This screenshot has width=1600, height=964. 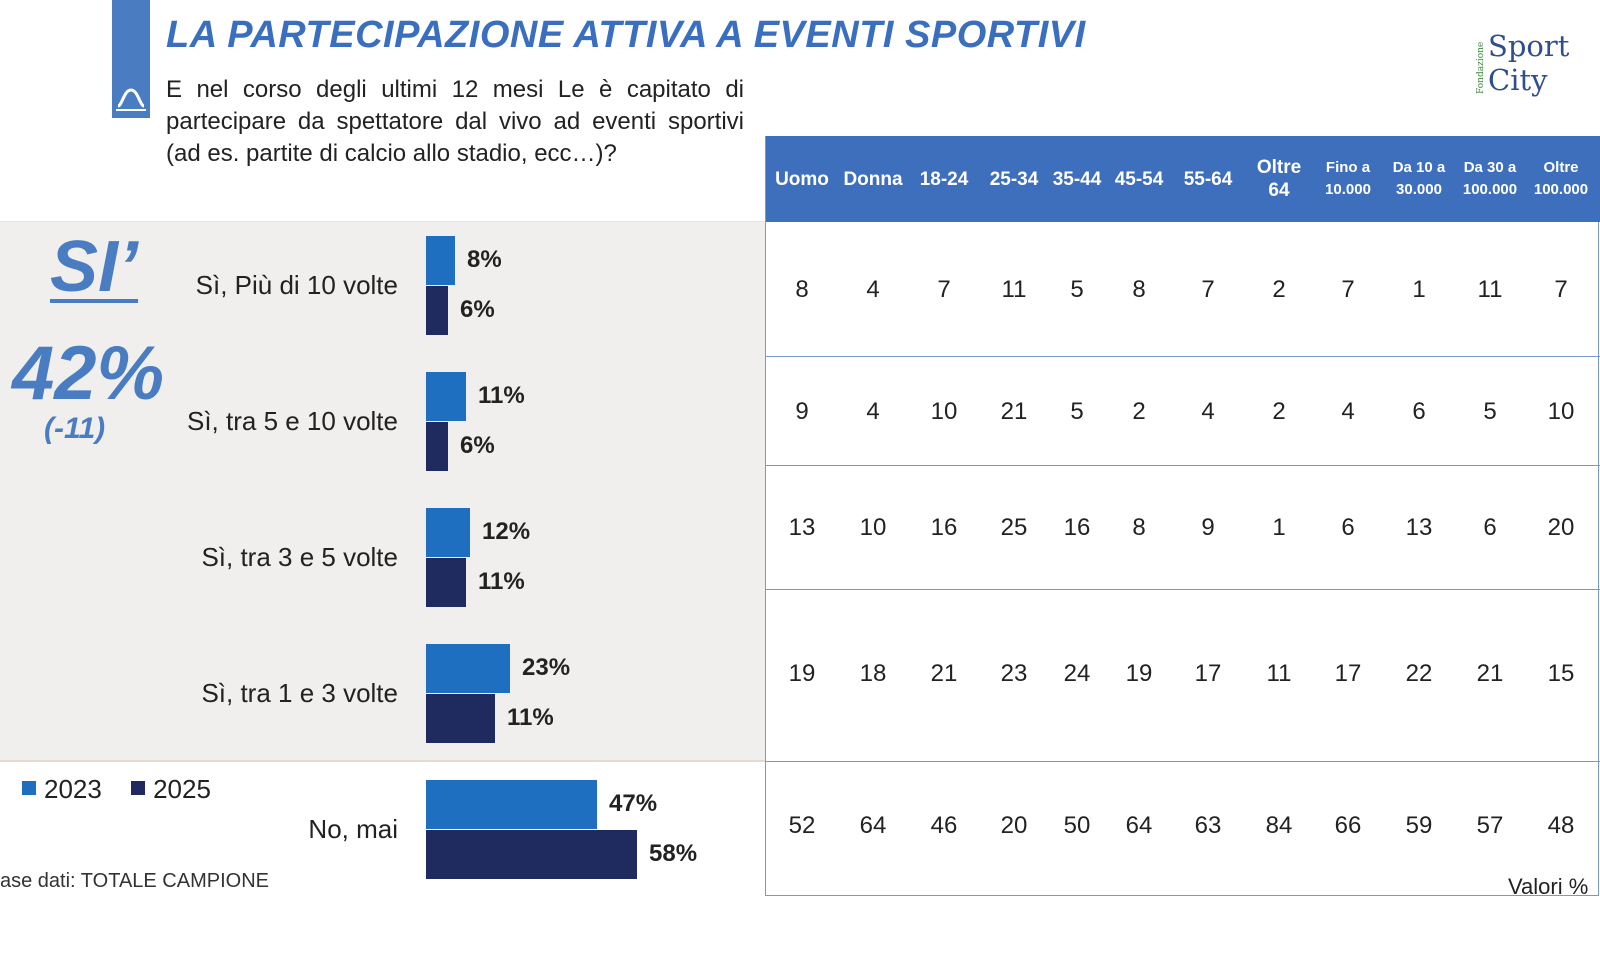 What do you see at coordinates (1208, 825) in the screenshot?
I see `table-cell: 63` at bounding box center [1208, 825].